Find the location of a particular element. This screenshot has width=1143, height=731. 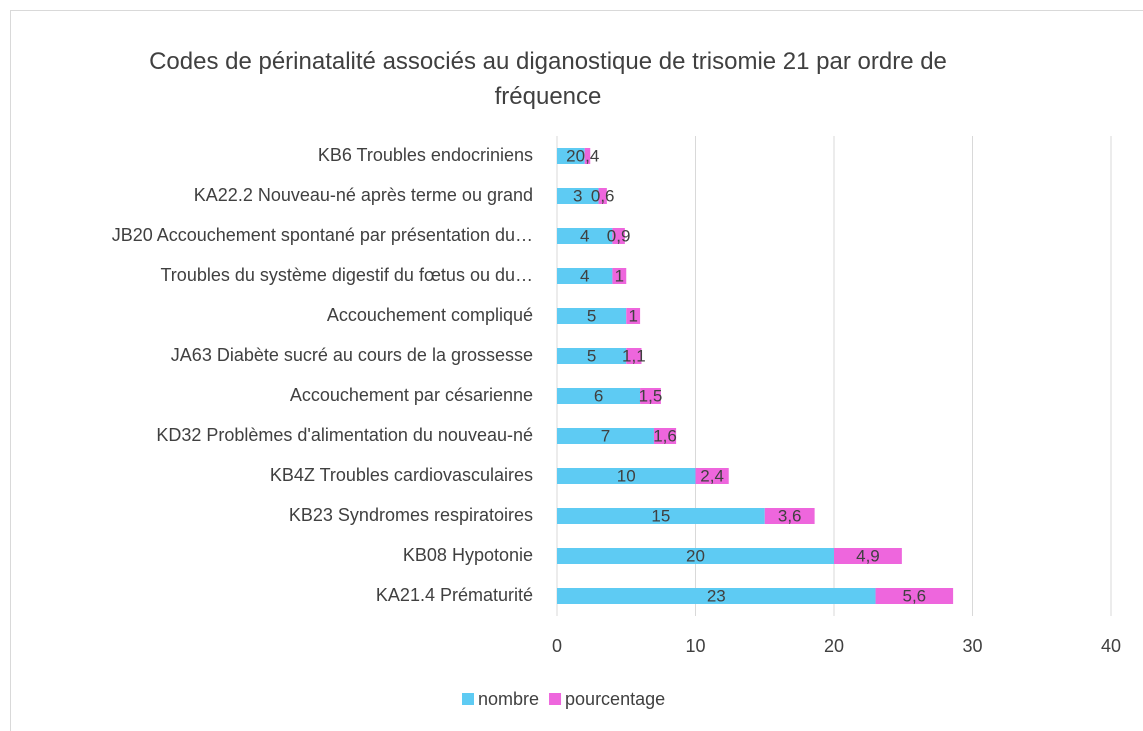

y-tick-label: KB23 Syndromes respiratoires is located at coordinates (411, 515).